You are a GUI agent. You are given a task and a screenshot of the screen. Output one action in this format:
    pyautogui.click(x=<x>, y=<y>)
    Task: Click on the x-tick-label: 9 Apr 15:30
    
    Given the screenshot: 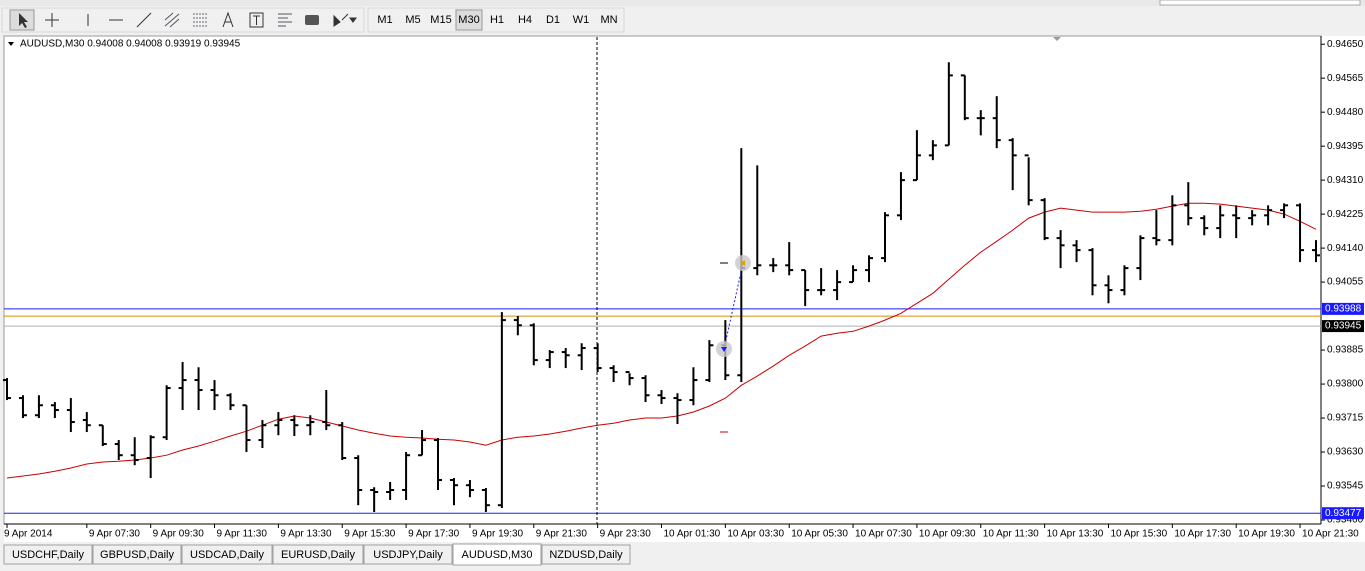 What is the action you would take?
    pyautogui.click(x=370, y=534)
    